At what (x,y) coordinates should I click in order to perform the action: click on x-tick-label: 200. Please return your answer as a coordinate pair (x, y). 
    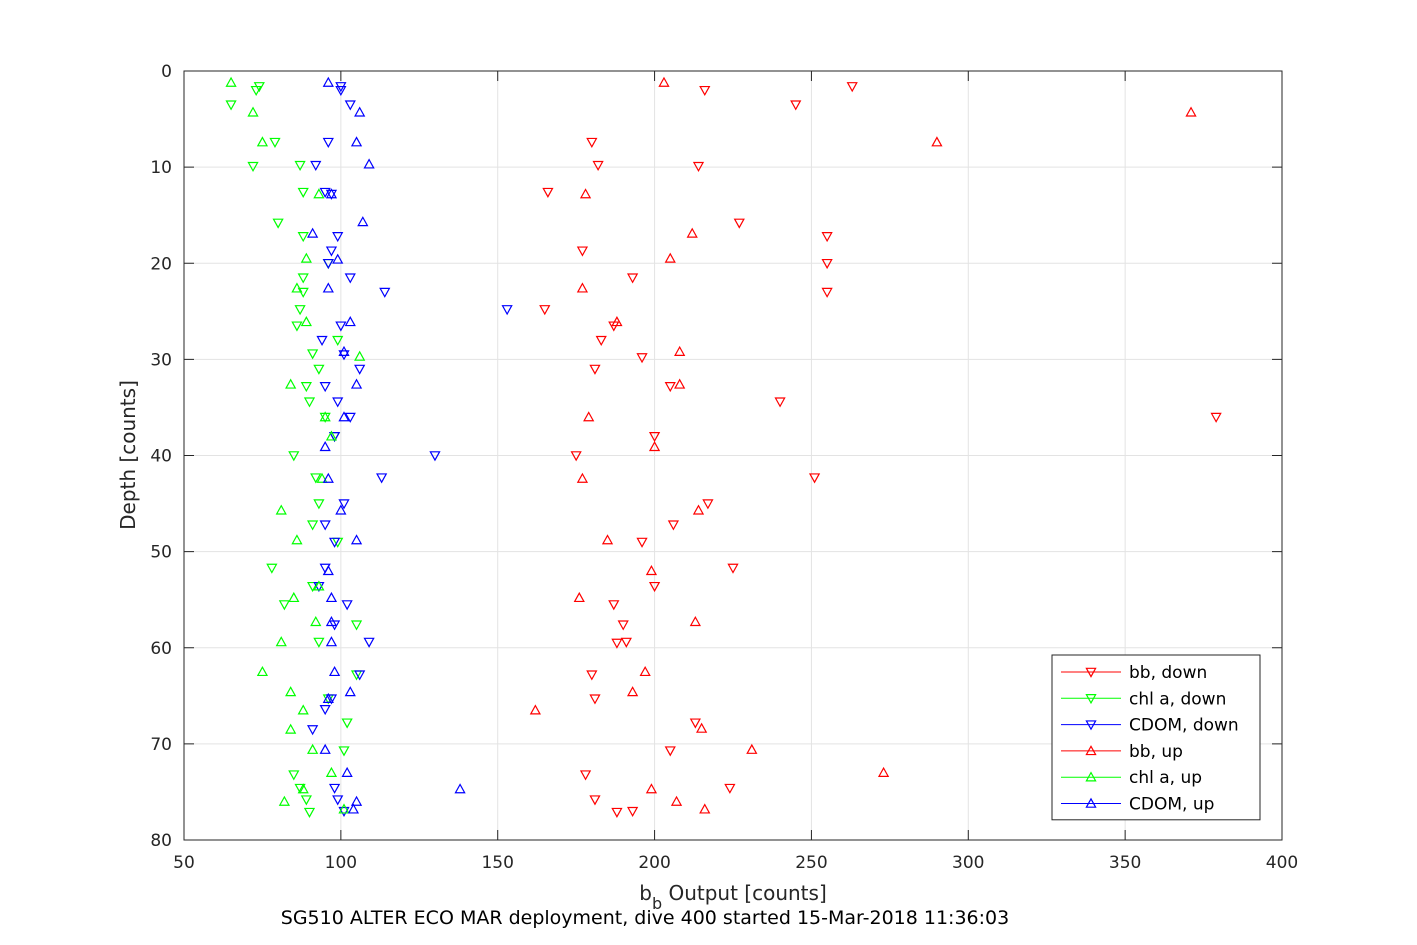
    Looking at the image, I should click on (654, 863).